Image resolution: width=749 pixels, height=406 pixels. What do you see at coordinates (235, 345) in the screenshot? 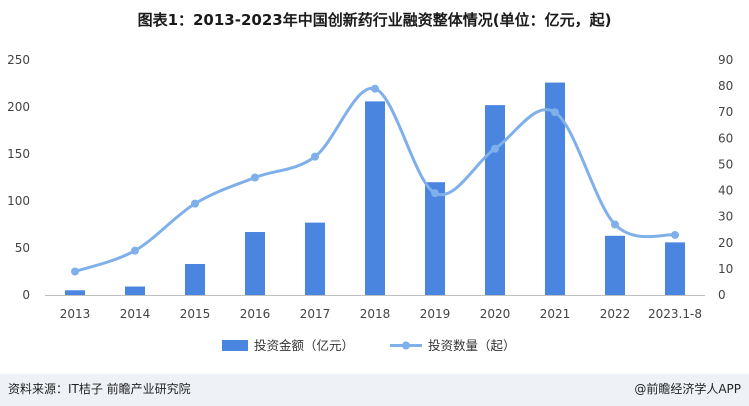
I see `legend-bar-swatch` at bounding box center [235, 345].